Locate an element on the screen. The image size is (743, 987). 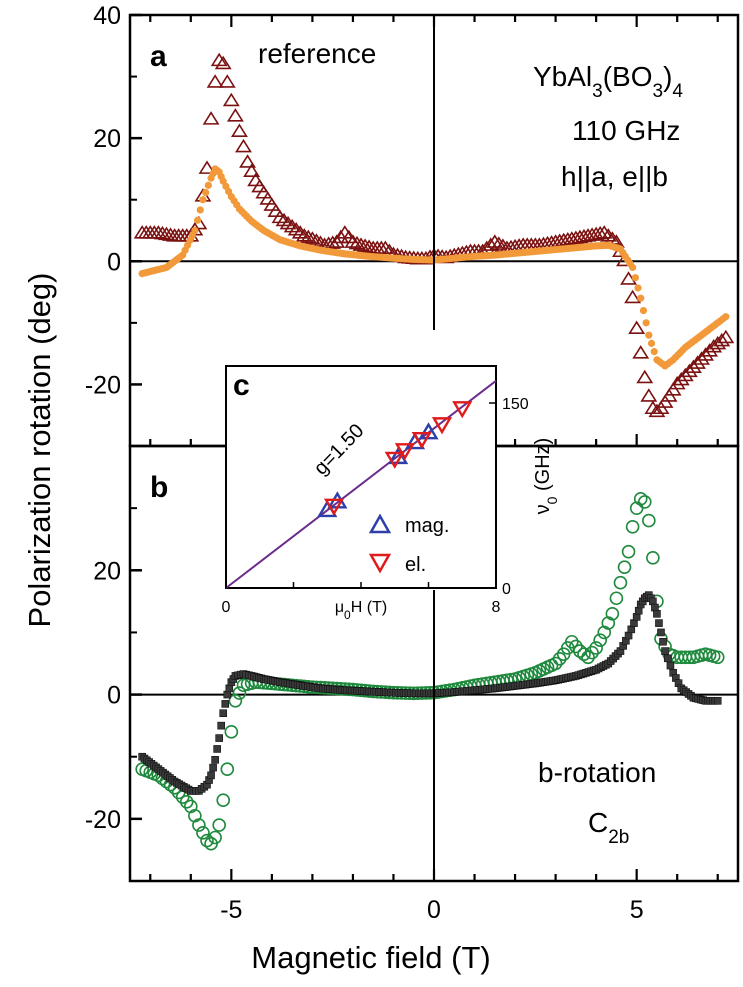
panel-a-y-ticks: 40 20 0 -20 is located at coordinates (113, 224).